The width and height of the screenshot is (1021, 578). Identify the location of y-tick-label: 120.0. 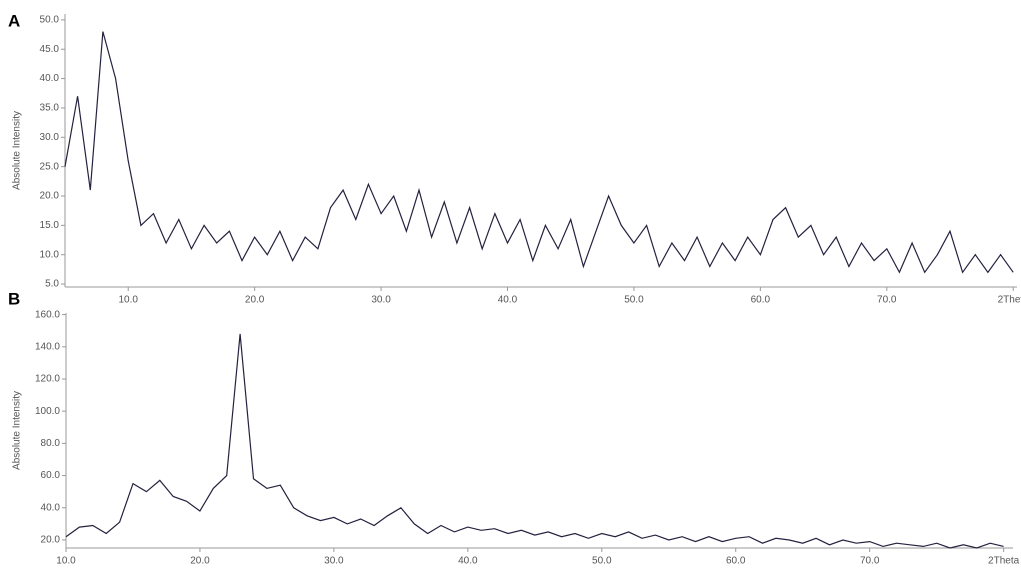
(47, 379).